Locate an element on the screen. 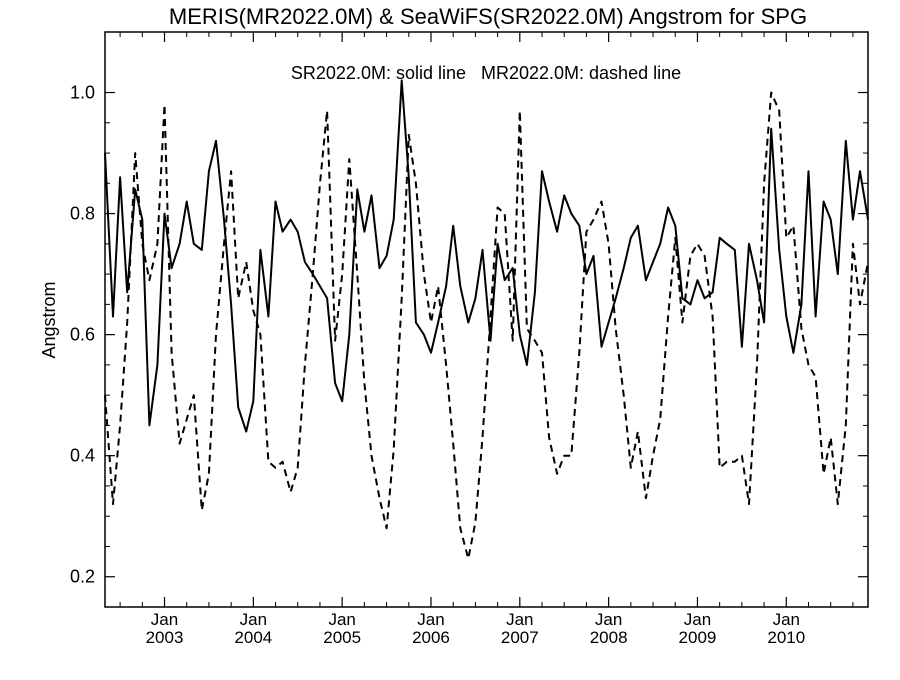  x-tick-year: 2010 is located at coordinates (786, 637).